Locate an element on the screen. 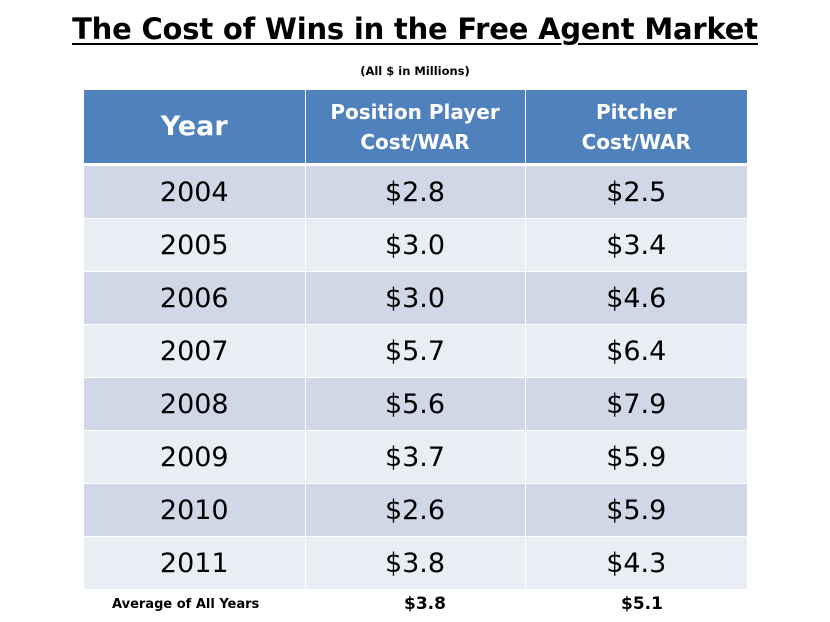 The height and width of the screenshot is (622, 830). average-label: Average of All Years is located at coordinates (186, 604).